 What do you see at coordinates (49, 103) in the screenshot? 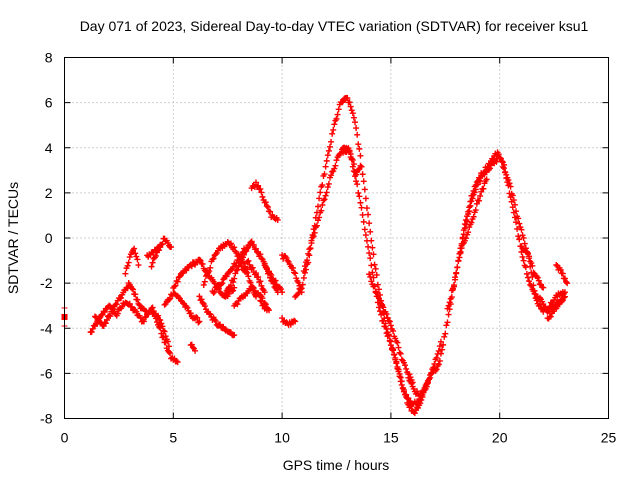
I see `y-tick-label: 6` at bounding box center [49, 103].